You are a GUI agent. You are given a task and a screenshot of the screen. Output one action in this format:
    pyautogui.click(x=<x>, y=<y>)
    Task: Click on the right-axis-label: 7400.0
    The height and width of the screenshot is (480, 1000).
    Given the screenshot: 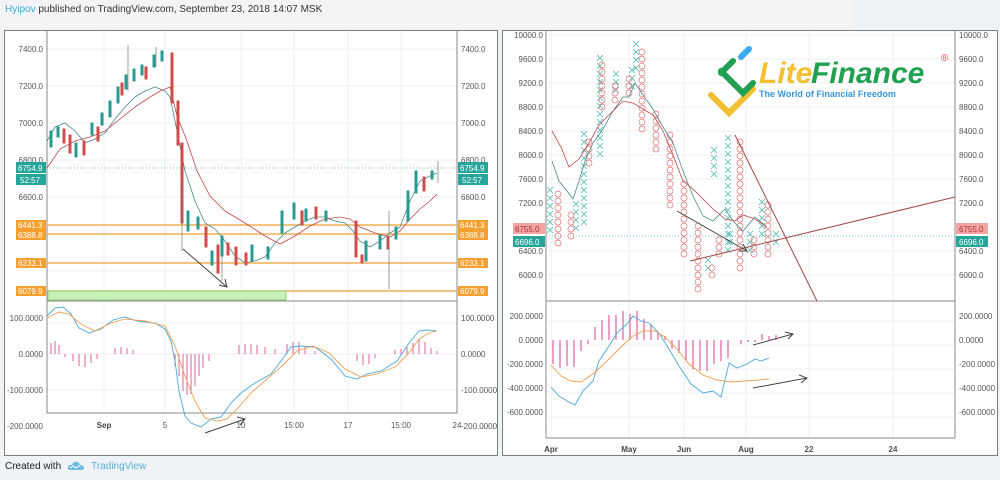 What is the action you would take?
    pyautogui.click(x=473, y=49)
    